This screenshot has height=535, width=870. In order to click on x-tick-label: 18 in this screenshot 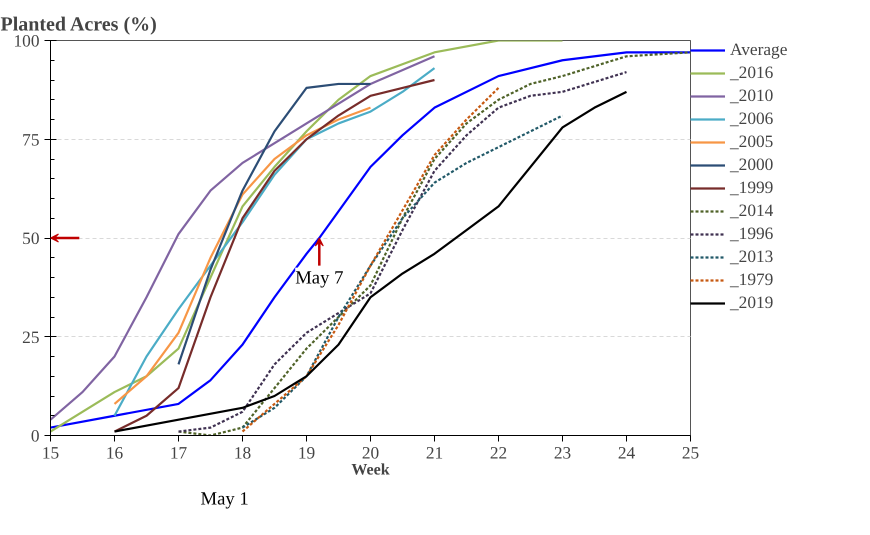, I will do `click(243, 453)`.